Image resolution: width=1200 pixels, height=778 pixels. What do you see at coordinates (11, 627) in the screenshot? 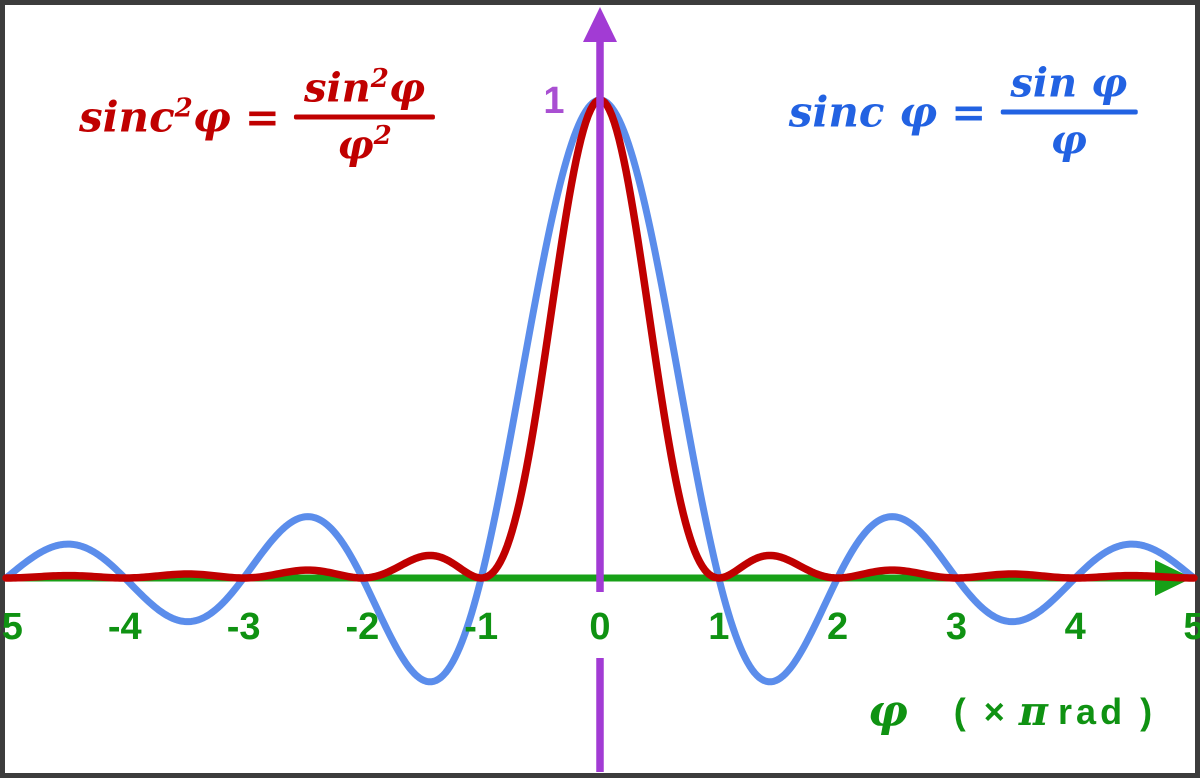
I see `x-tick-label: -5` at bounding box center [11, 627].